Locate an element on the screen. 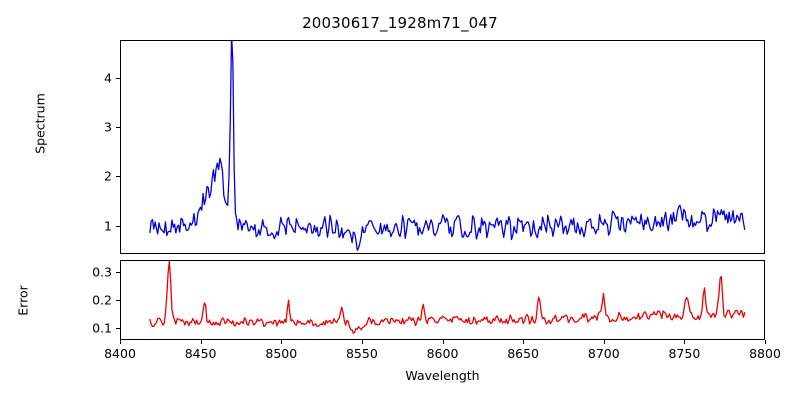 This screenshot has width=800, height=400. error-y-tick-label: 0.3 is located at coordinates (102, 272).